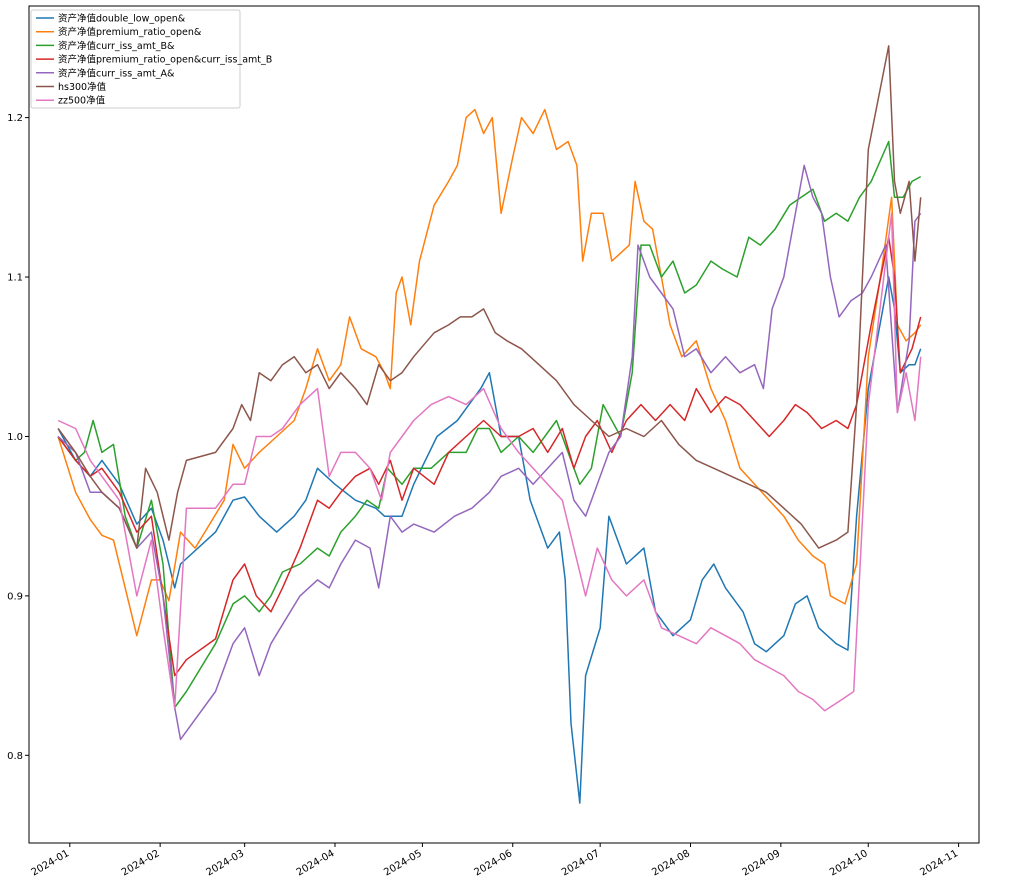 This screenshot has width=1012, height=896. What do you see at coordinates (15, 118) in the screenshot?
I see `y-tick-label: 1.2` at bounding box center [15, 118].